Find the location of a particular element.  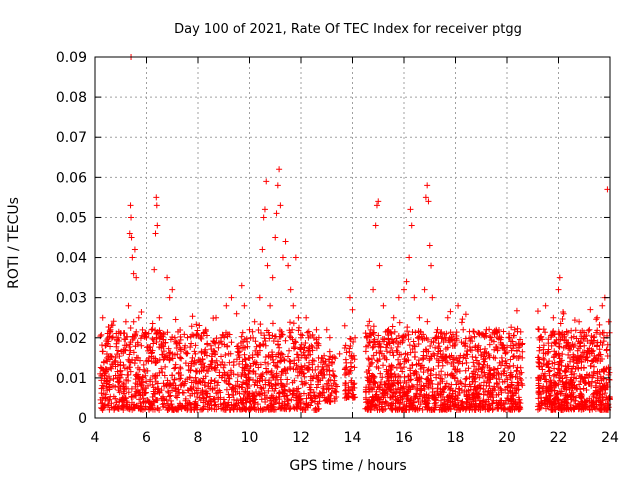

x-tick-label: 16 is located at coordinates (404, 438).